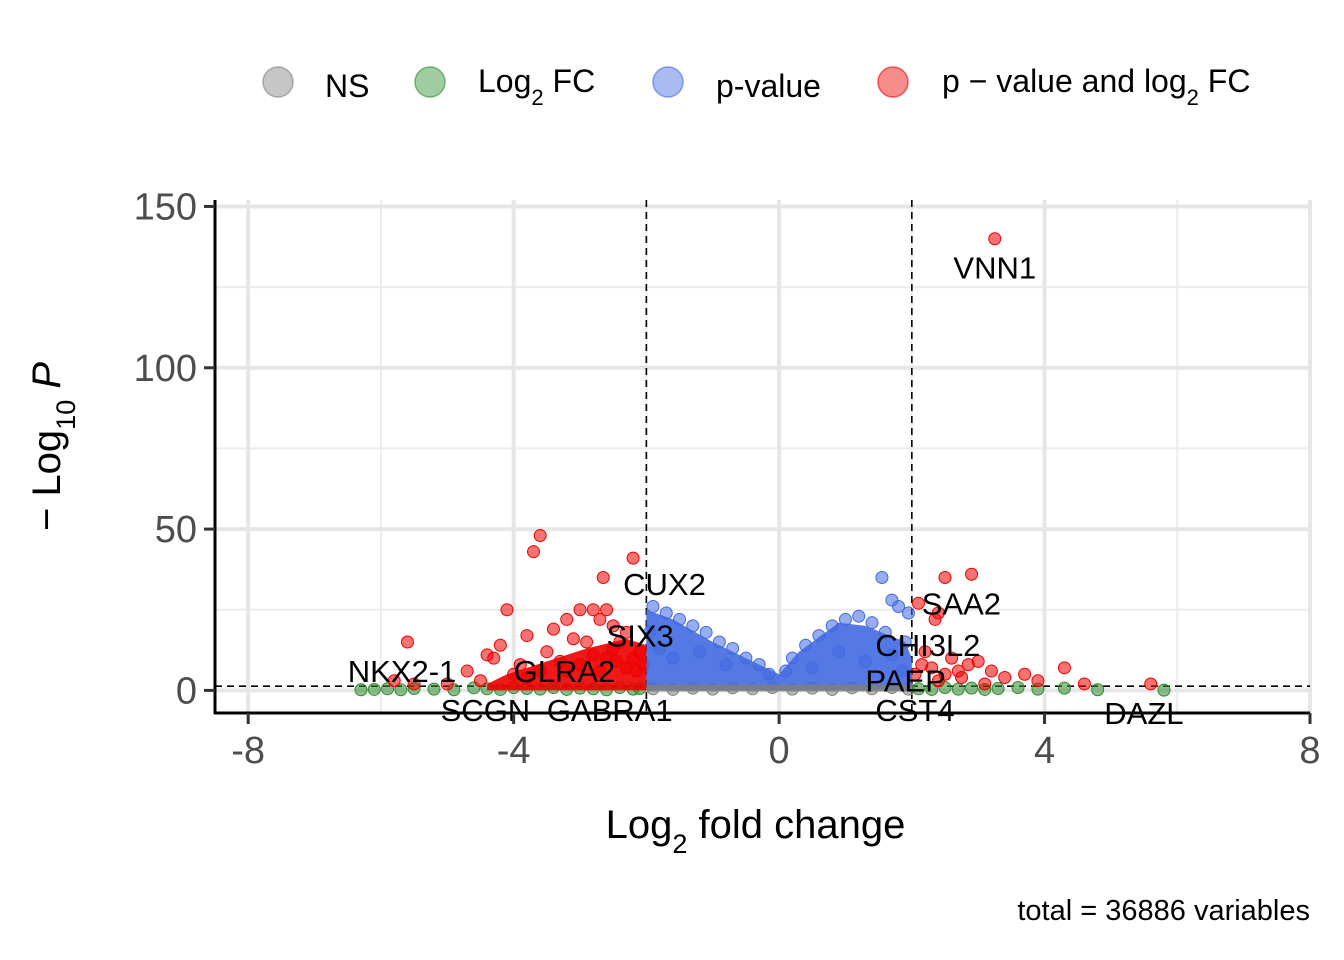 The height and width of the screenshot is (960, 1344). I want to click on y-tick-label: 150, so click(165, 207).